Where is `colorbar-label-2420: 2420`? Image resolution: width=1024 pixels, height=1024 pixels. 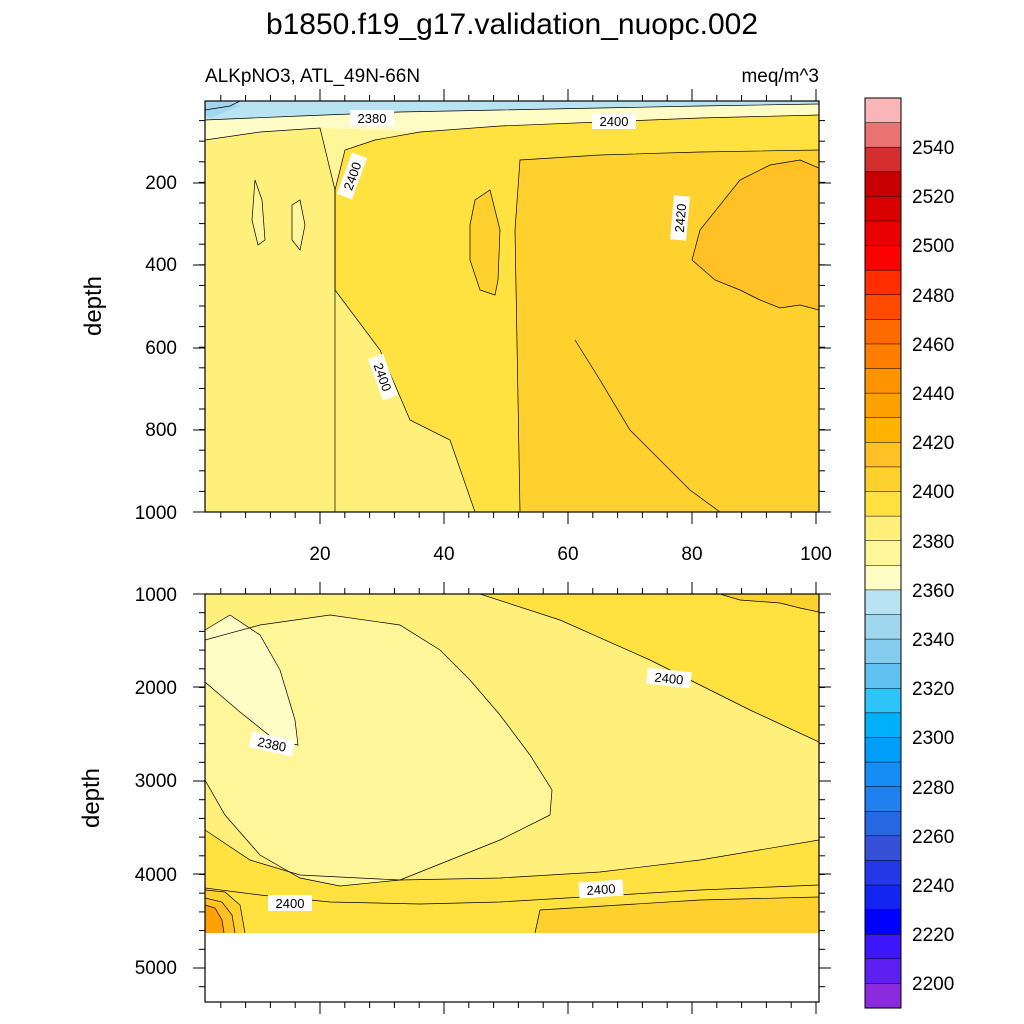
colorbar-label-2420: 2420 is located at coordinates (933, 443).